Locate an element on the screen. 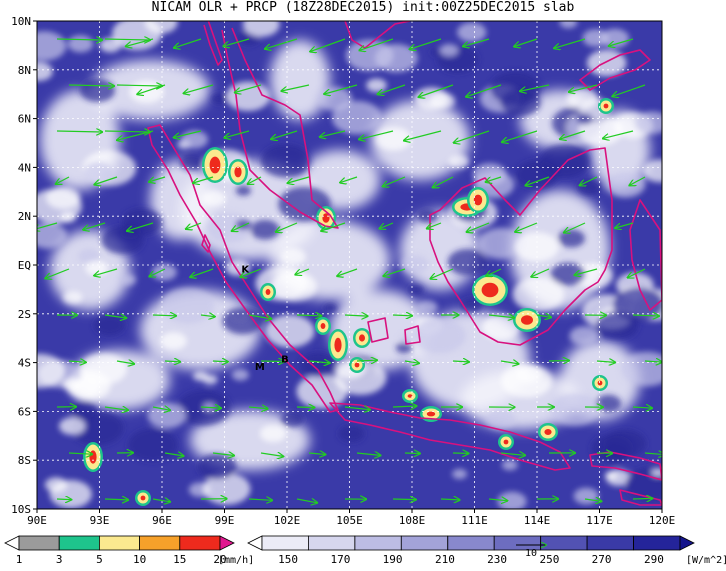  place-label: M is located at coordinates (260, 367).